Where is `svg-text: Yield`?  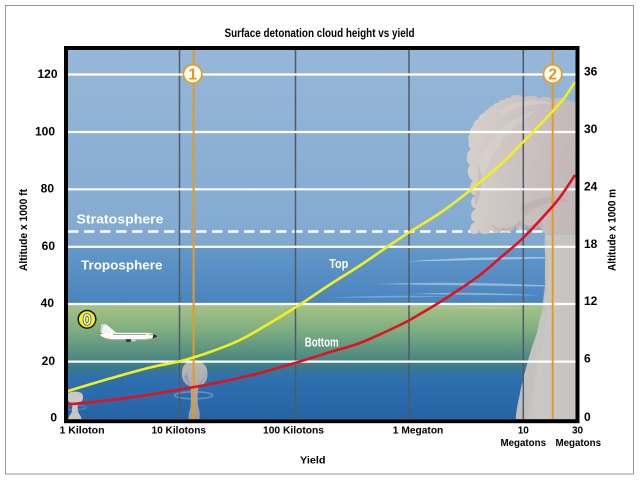 svg-text: Yield is located at coordinates (313, 461).